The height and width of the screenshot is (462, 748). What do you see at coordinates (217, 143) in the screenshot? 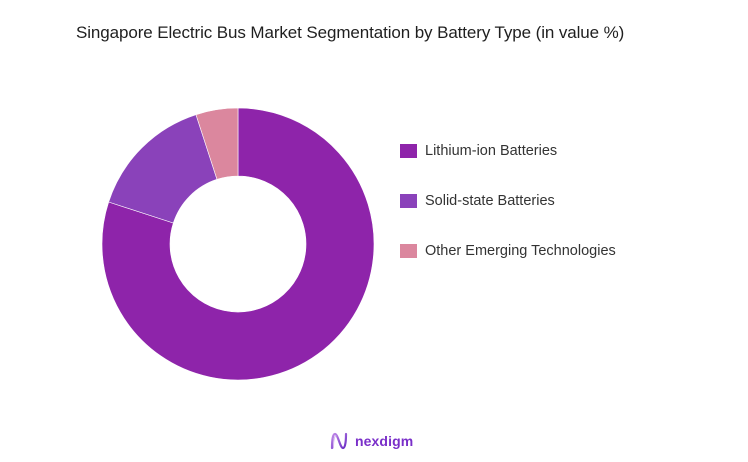
I see `donut-slice-other-emerging-technologies` at bounding box center [217, 143].